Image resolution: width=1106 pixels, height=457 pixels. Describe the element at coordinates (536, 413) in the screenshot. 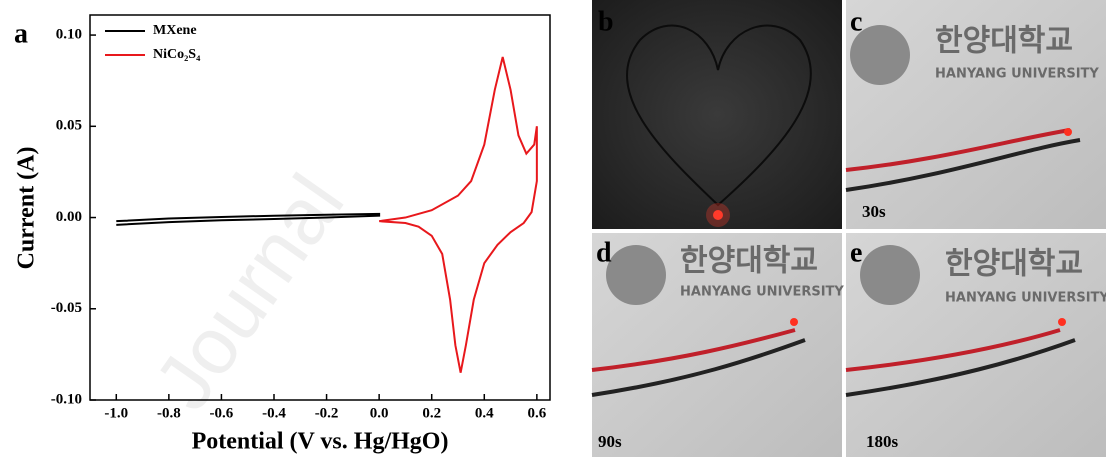

I see `x-tick-label: 0.6` at that location.